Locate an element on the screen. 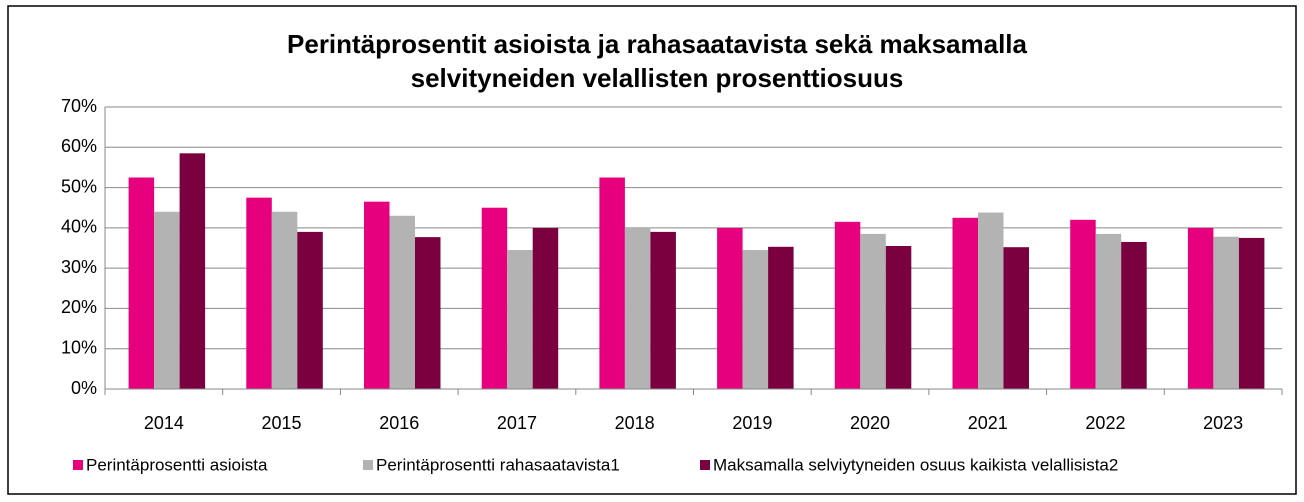 This screenshot has width=1304, height=502. y-tick-label: 10% is located at coordinates (79, 347).